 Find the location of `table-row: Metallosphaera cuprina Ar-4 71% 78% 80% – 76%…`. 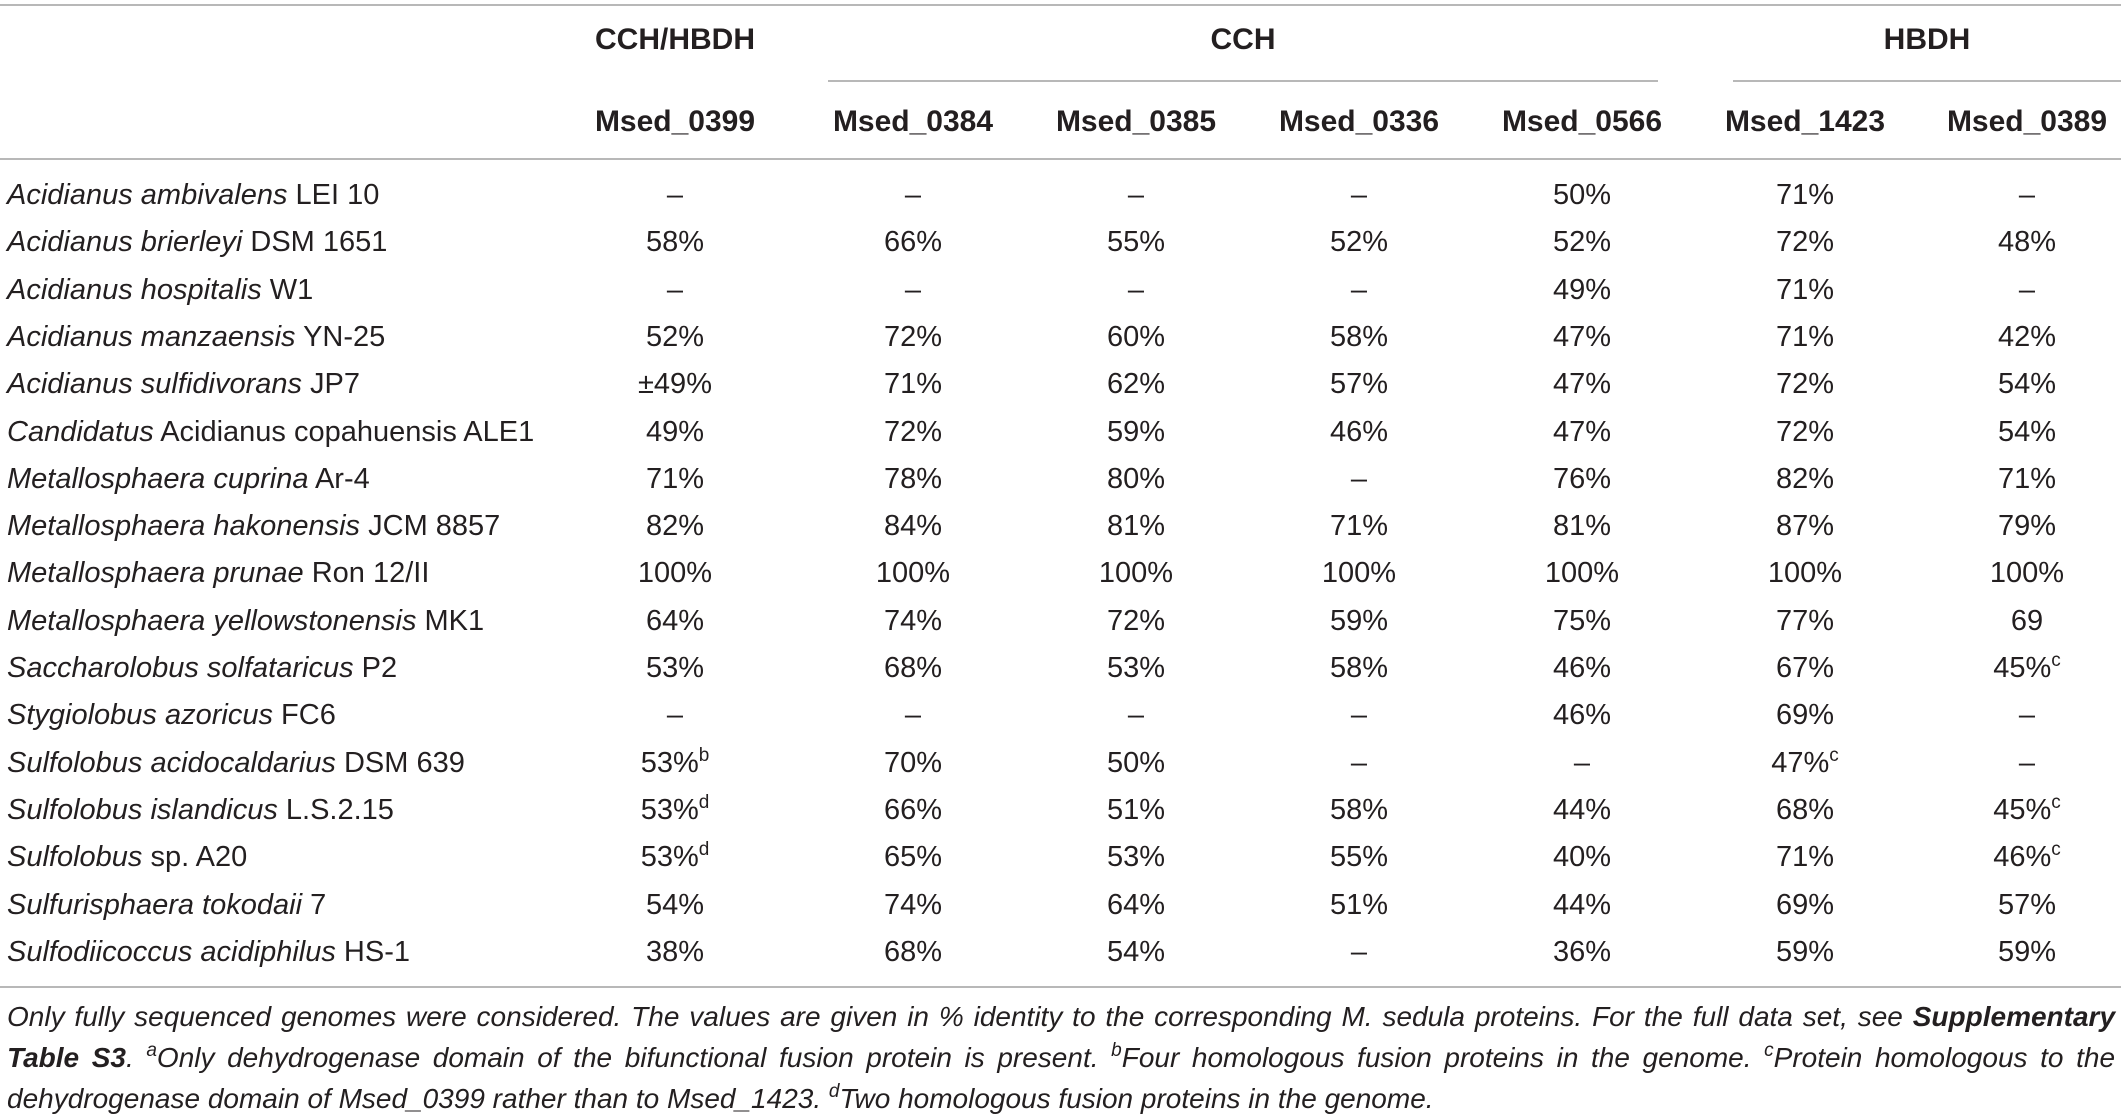

table-row: Metallosphaera cuprina Ar-4 71% 78% 80% – 76%… is located at coordinates (1060, 479).